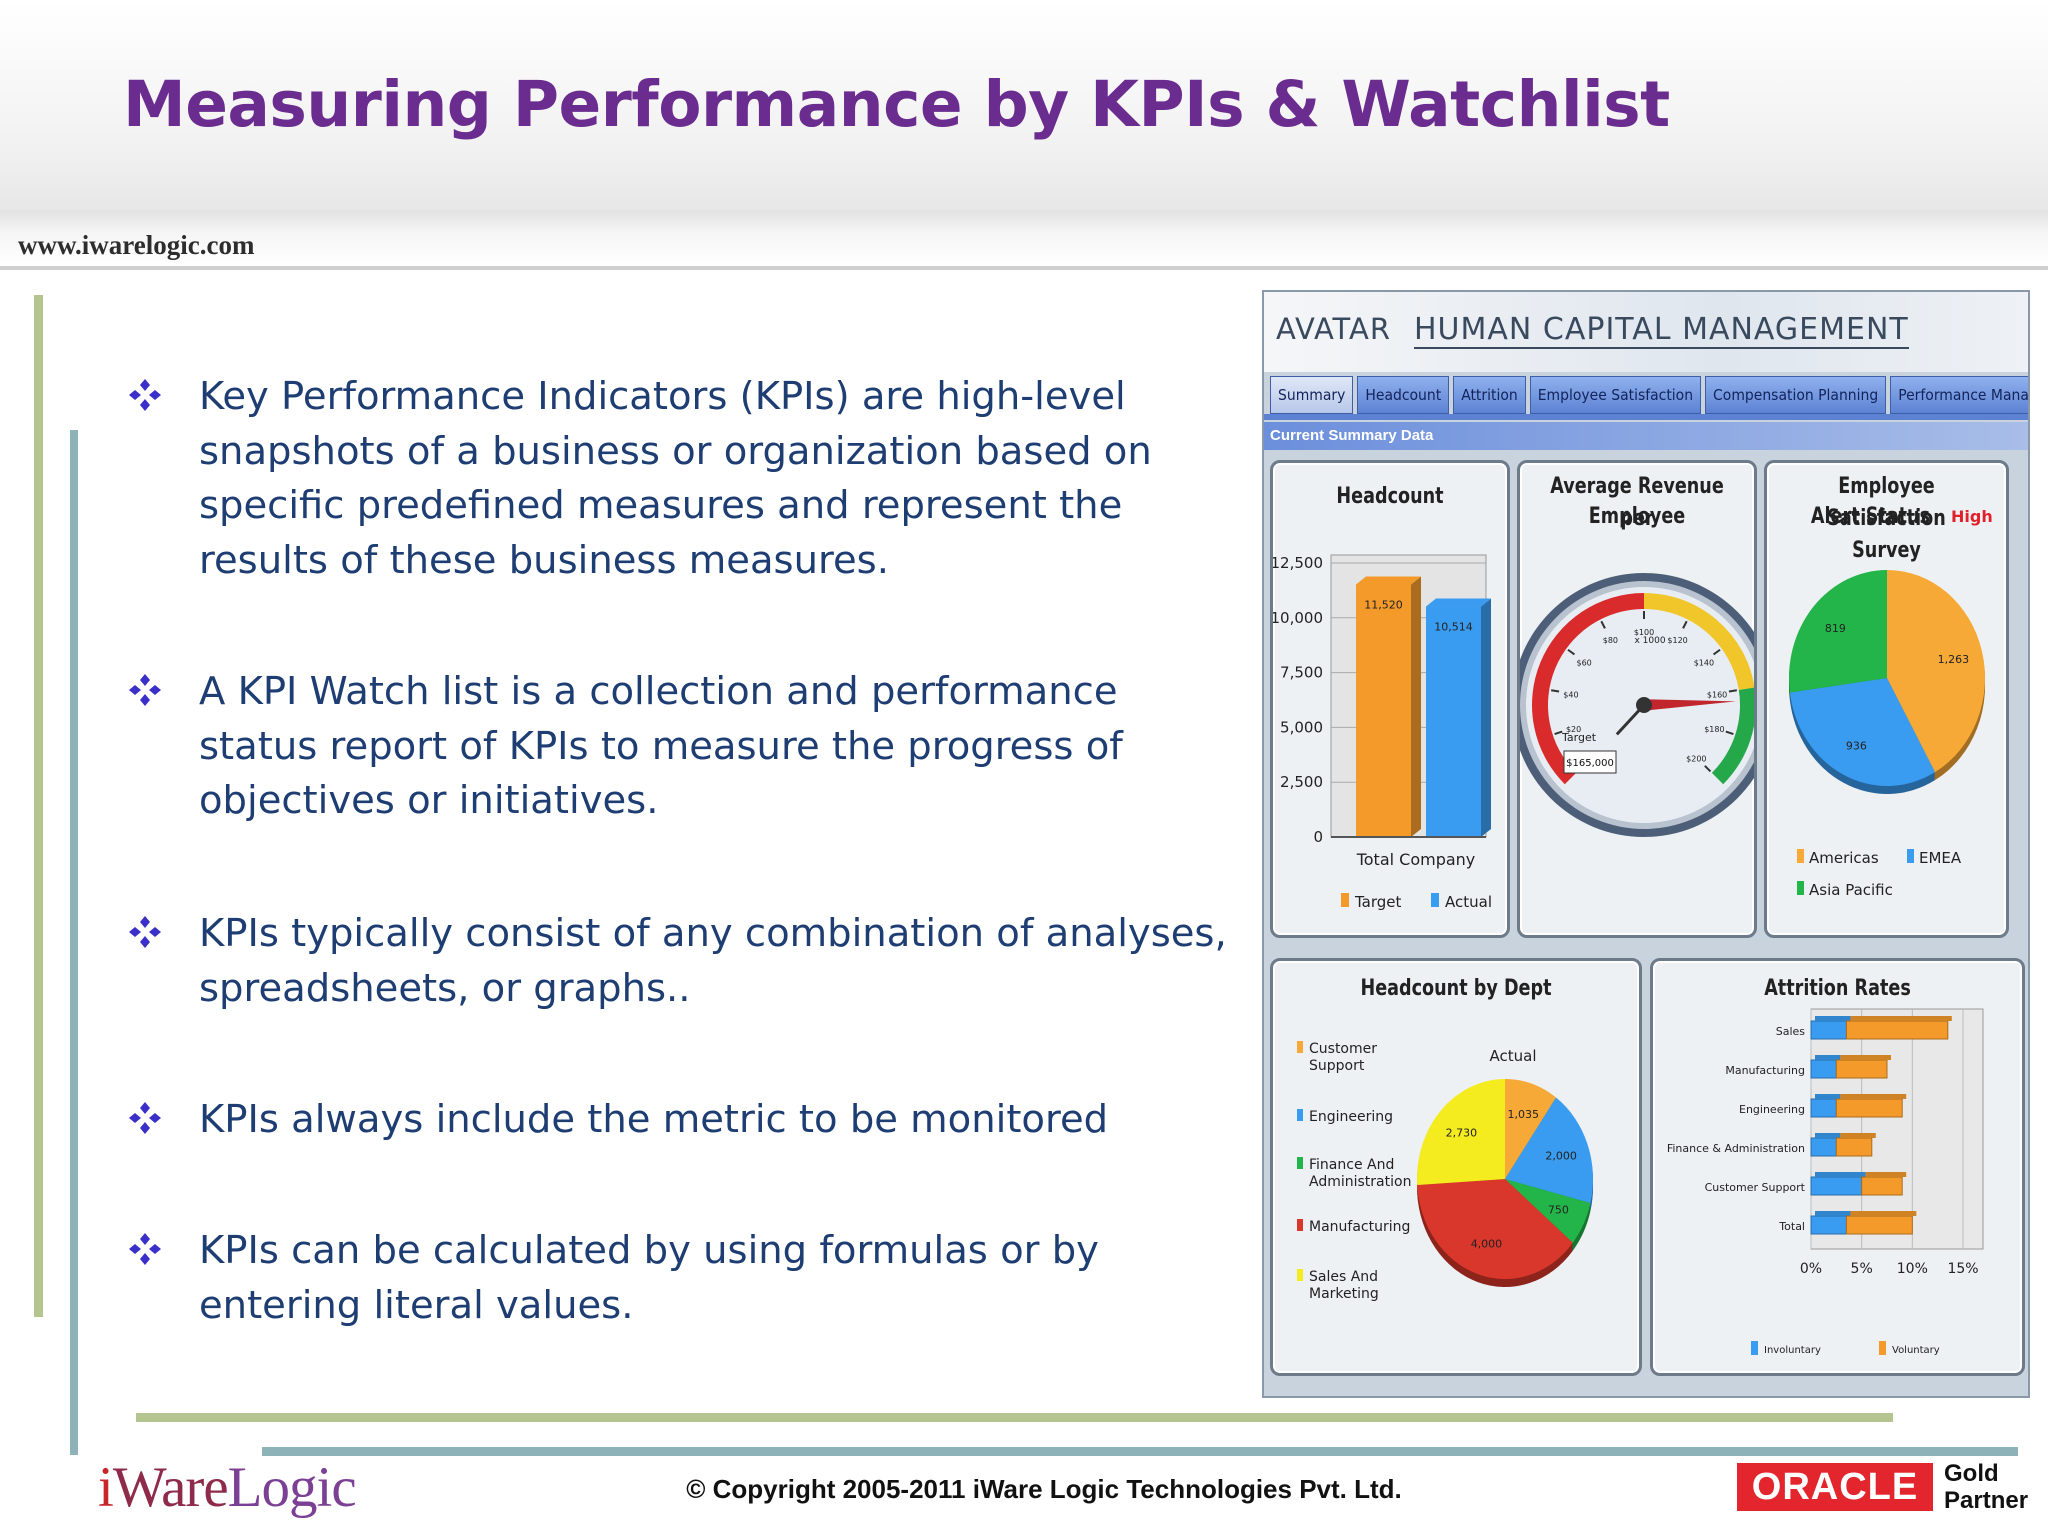  What do you see at coordinates (1851, 890) in the screenshot?
I see `legend-label: Asia Pacific` at bounding box center [1851, 890].